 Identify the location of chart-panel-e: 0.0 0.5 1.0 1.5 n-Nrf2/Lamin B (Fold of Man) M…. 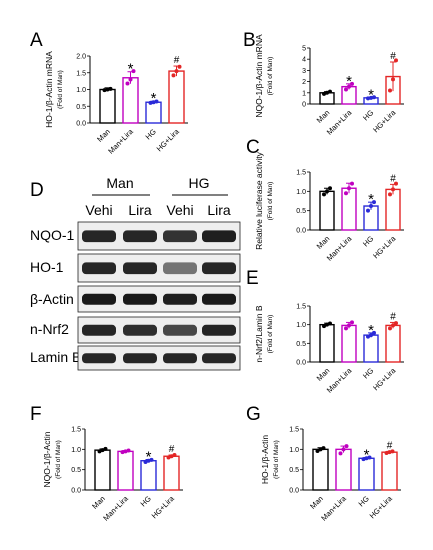
(329, 349).